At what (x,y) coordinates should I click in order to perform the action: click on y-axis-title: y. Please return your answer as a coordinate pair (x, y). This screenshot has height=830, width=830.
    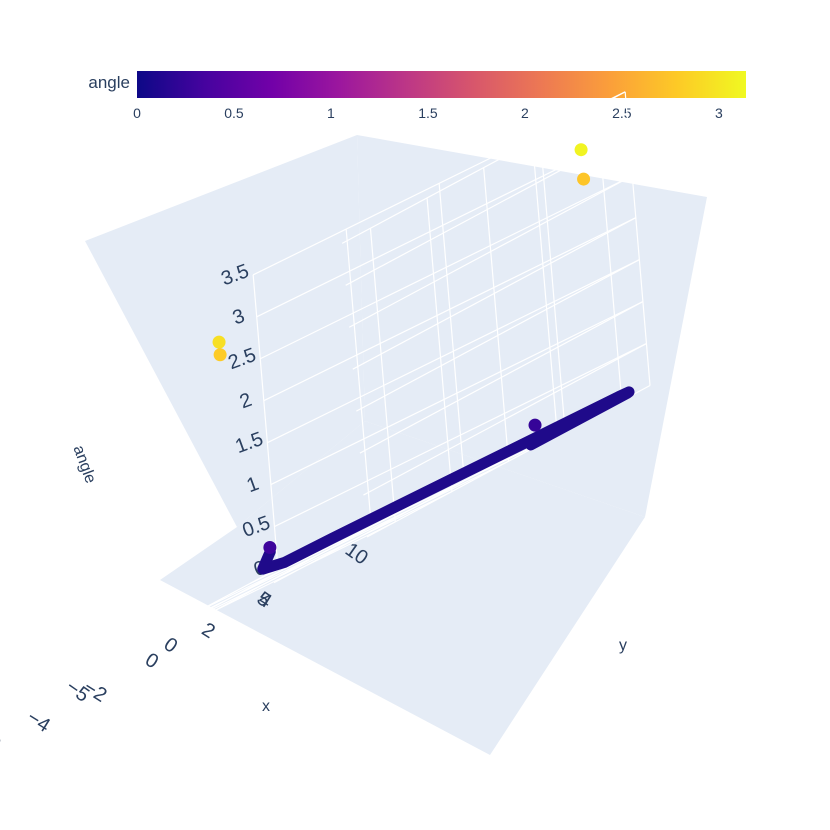
    Looking at the image, I should click on (623, 645).